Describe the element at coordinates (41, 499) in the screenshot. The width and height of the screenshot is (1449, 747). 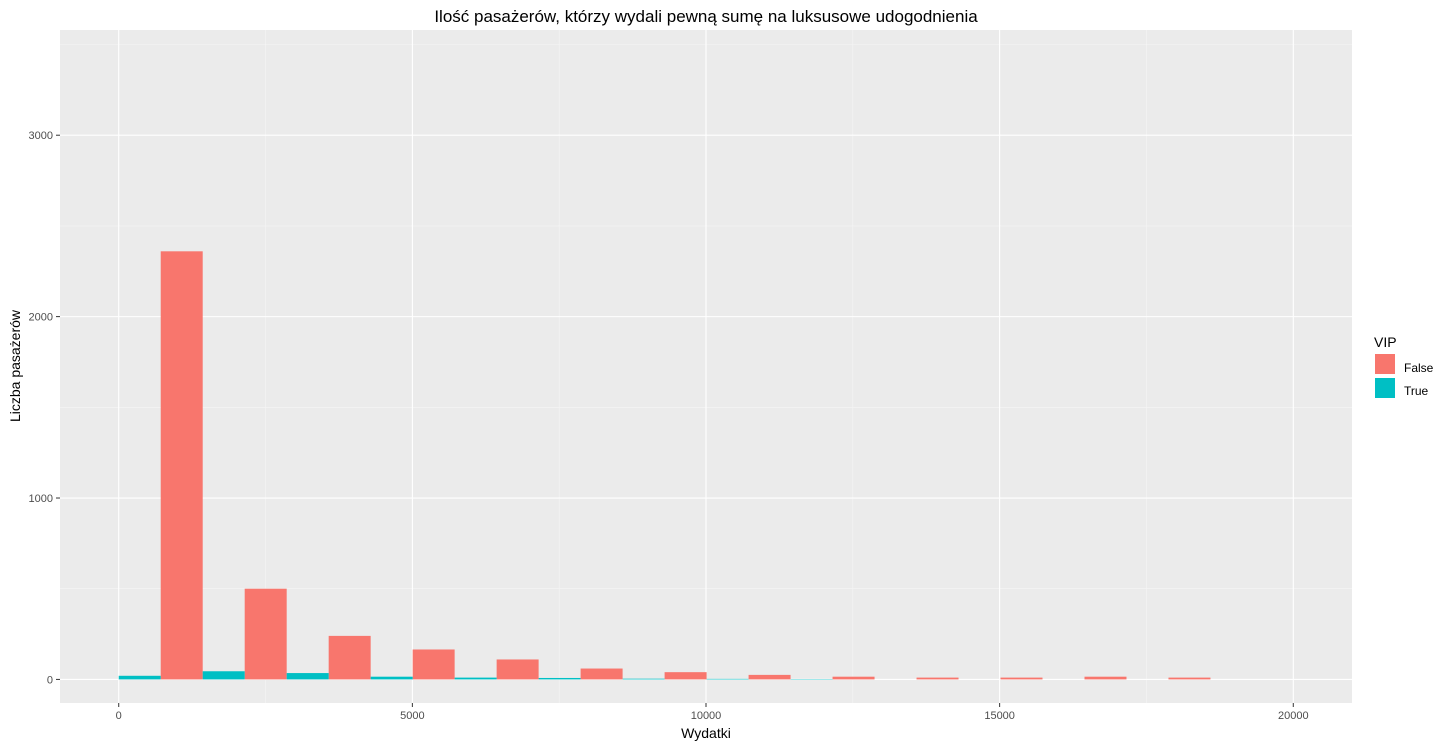
I see `y-tick-label: 1000` at that location.